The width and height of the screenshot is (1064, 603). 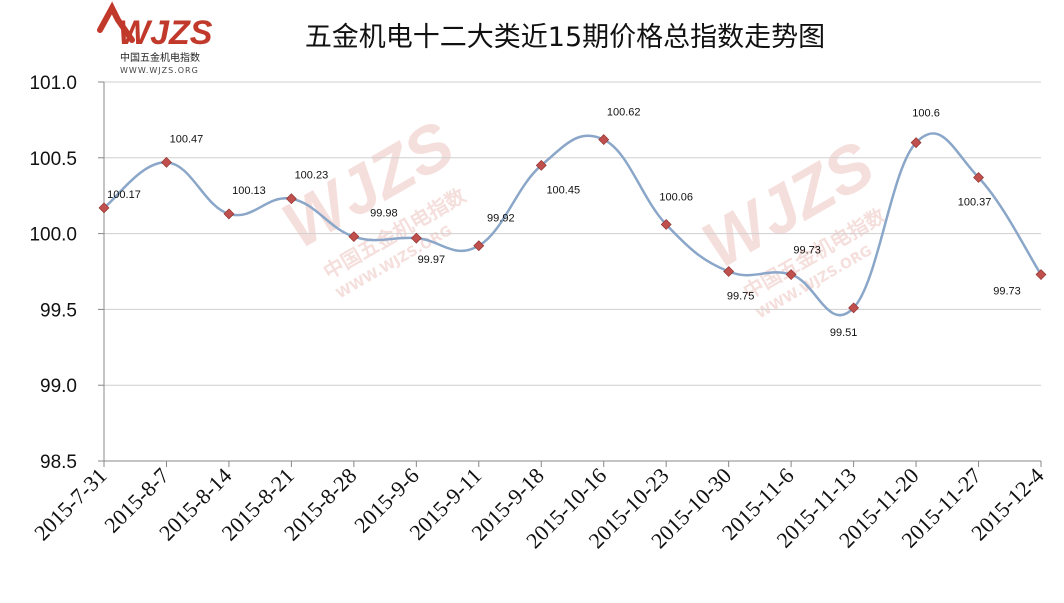 What do you see at coordinates (975, 203) in the screenshot?
I see `data-label: 100.37` at bounding box center [975, 203].